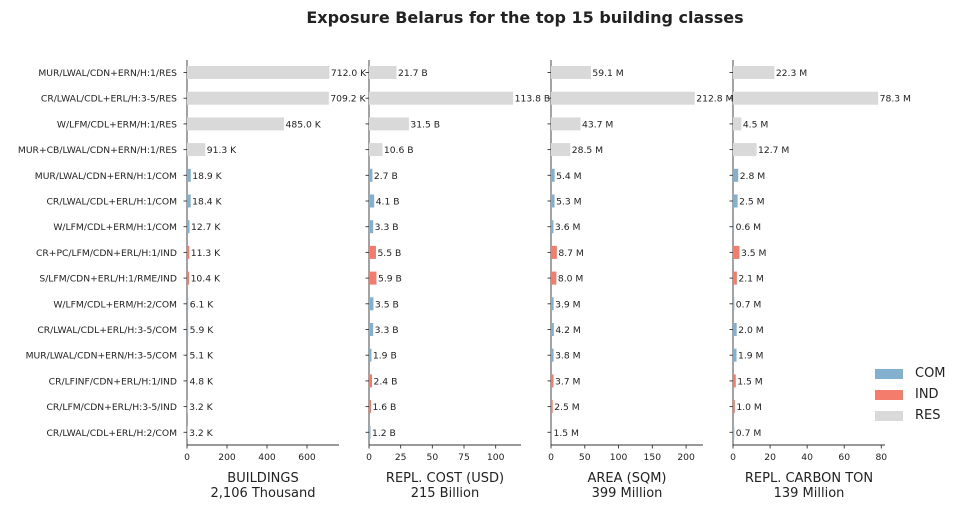 This screenshot has height=510, width=962. Describe the element at coordinates (568, 304) in the screenshot. I see `data-label: 3.9 M` at that location.